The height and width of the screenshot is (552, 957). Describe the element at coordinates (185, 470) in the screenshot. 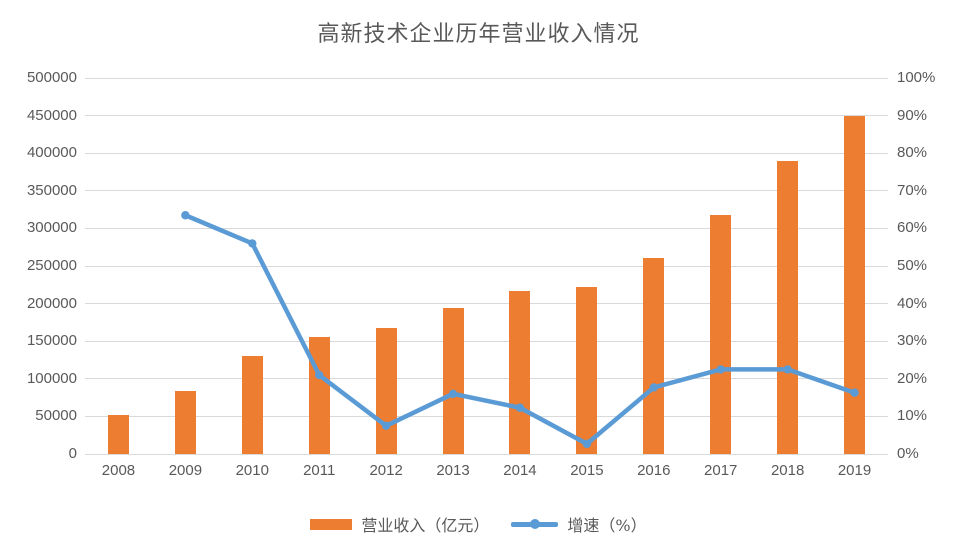

I see `x-label-2009: 2009` at that location.